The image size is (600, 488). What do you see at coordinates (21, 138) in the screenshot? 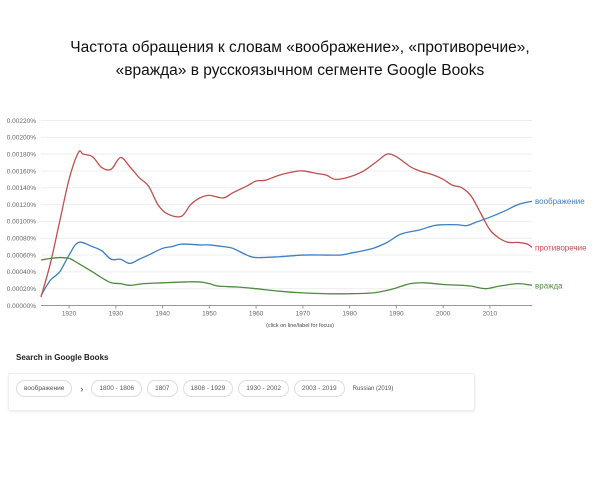
I see `y-tick-label: 0.00200%` at bounding box center [21, 138].